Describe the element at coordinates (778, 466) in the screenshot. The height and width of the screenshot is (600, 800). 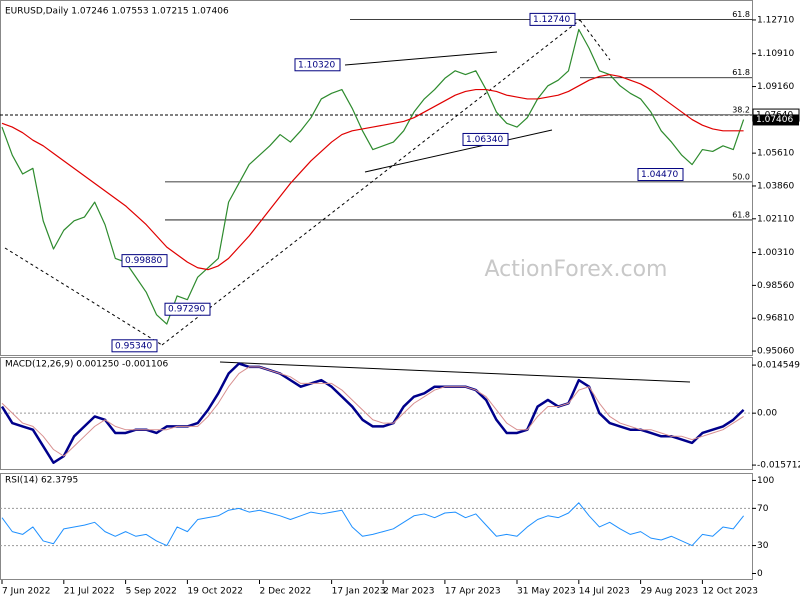
I see `y-tick-label: -0.015712` at that location.